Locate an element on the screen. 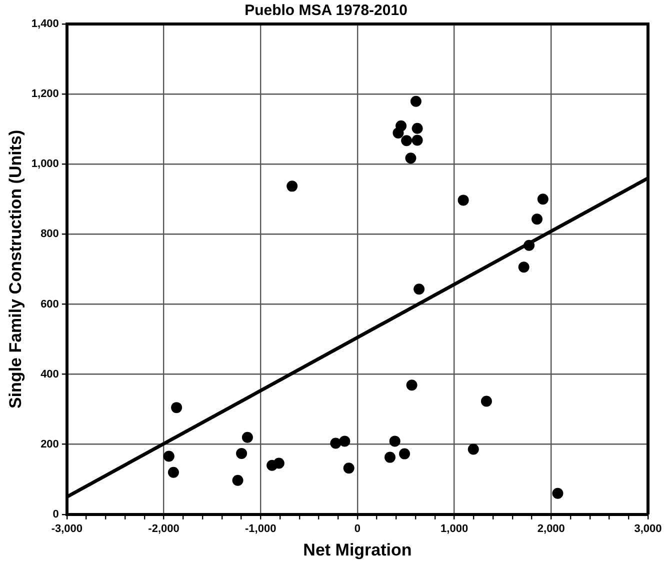  y-tick-label: 0 is located at coordinates (55, 514).